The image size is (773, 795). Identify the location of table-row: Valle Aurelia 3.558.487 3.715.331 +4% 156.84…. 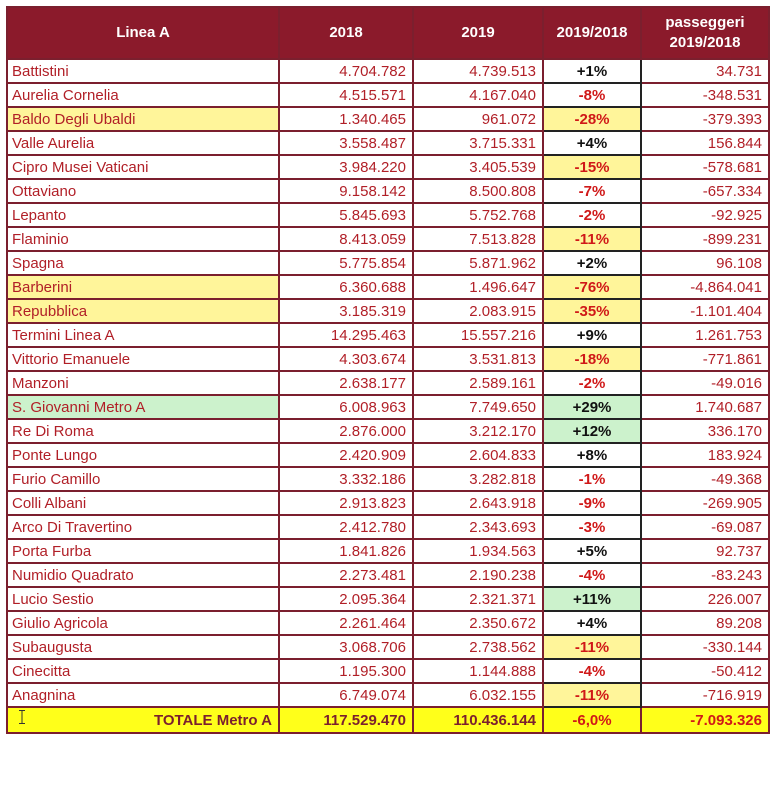
(388, 143).